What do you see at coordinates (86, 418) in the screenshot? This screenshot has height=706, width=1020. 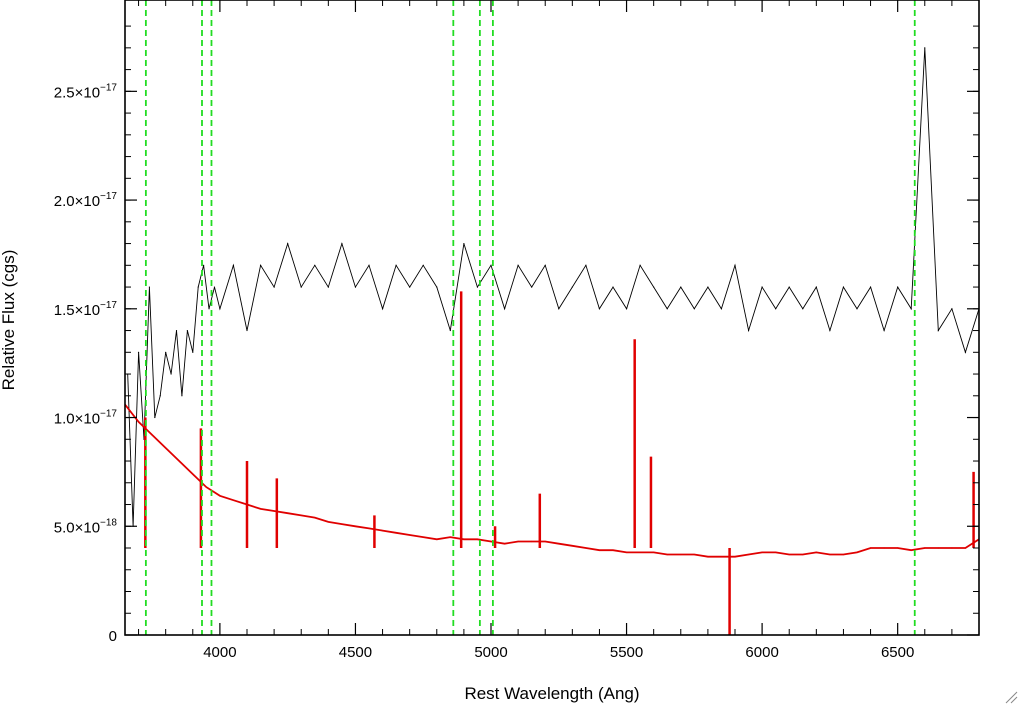 I see `y-tick-label-2: 1.0×10⁻¹⁷` at bounding box center [86, 418].